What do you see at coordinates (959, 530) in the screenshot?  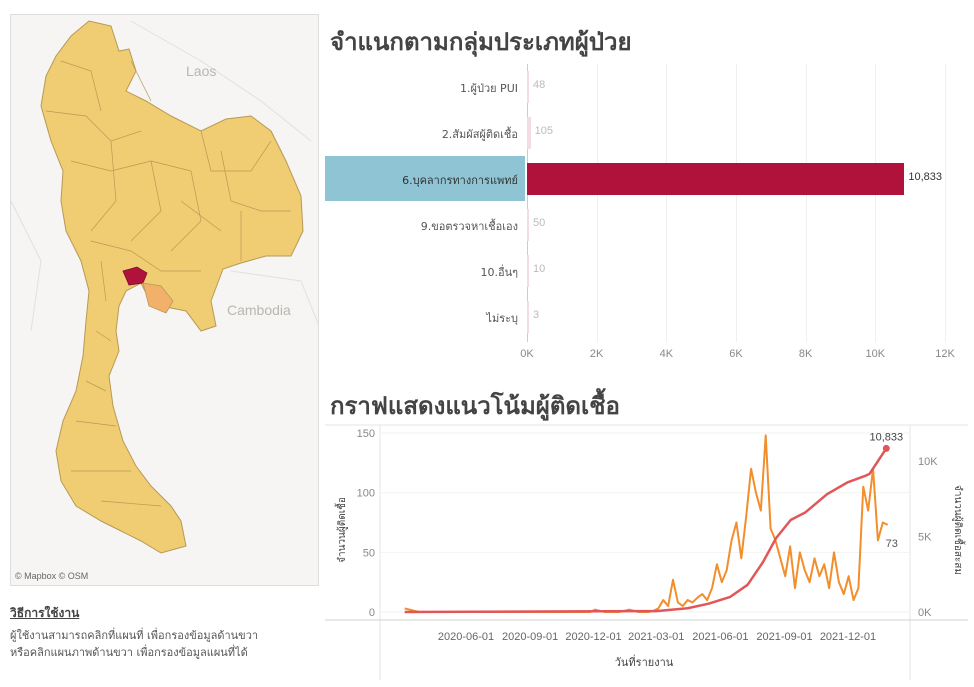 I see `y2-axis-title: จำนวนผู้ติดเชื้อสะสม` at bounding box center [959, 530].